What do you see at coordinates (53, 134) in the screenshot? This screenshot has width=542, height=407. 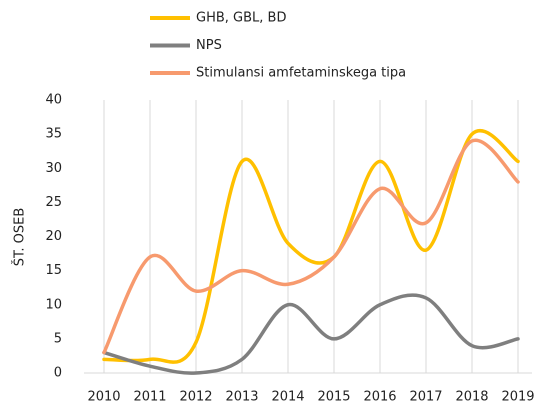 I see `y-tick-label: 35` at bounding box center [53, 134].